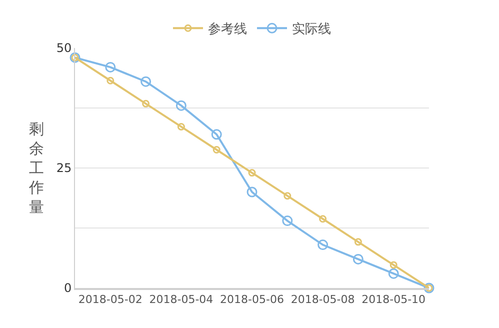  I want to click on x-tick-label: 2018-05-08, so click(322, 299).